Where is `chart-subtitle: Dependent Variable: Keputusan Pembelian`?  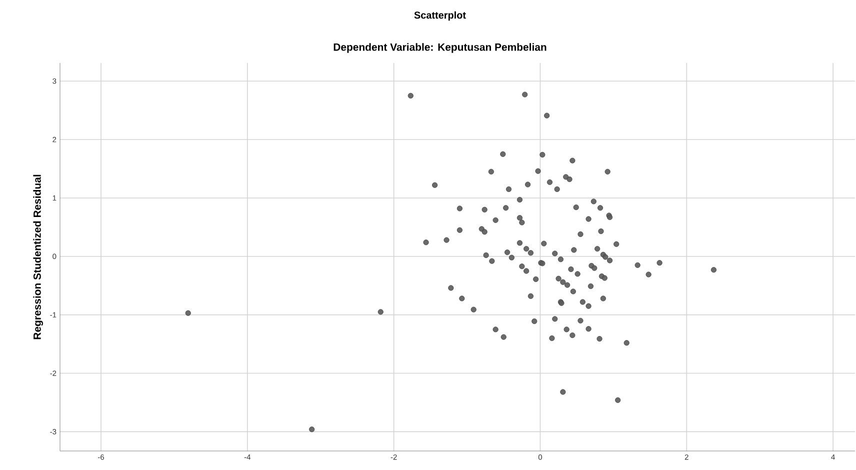 chart-subtitle: Dependent Variable: Keputusan Pembelian is located at coordinates (440, 48).